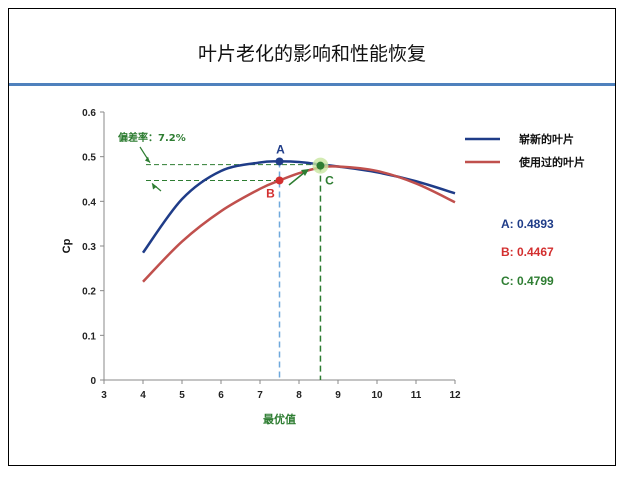 Image resolution: width=627 pixels, height=479 pixels. Describe the element at coordinates (416, 395) in the screenshot. I see `x-tick-label: 11` at that location.